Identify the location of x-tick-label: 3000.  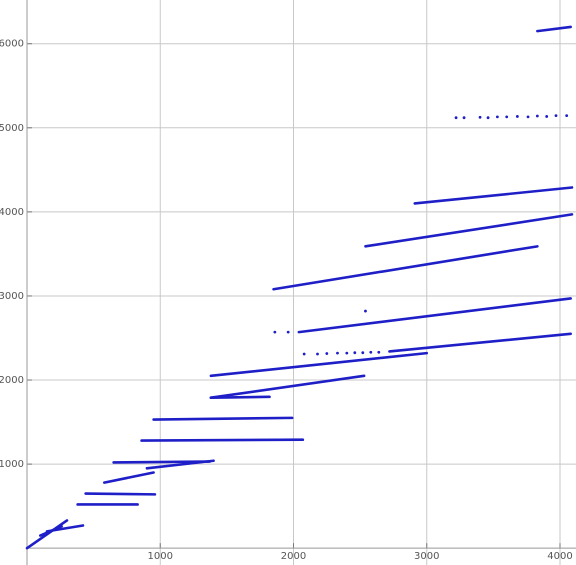
(426, 556).